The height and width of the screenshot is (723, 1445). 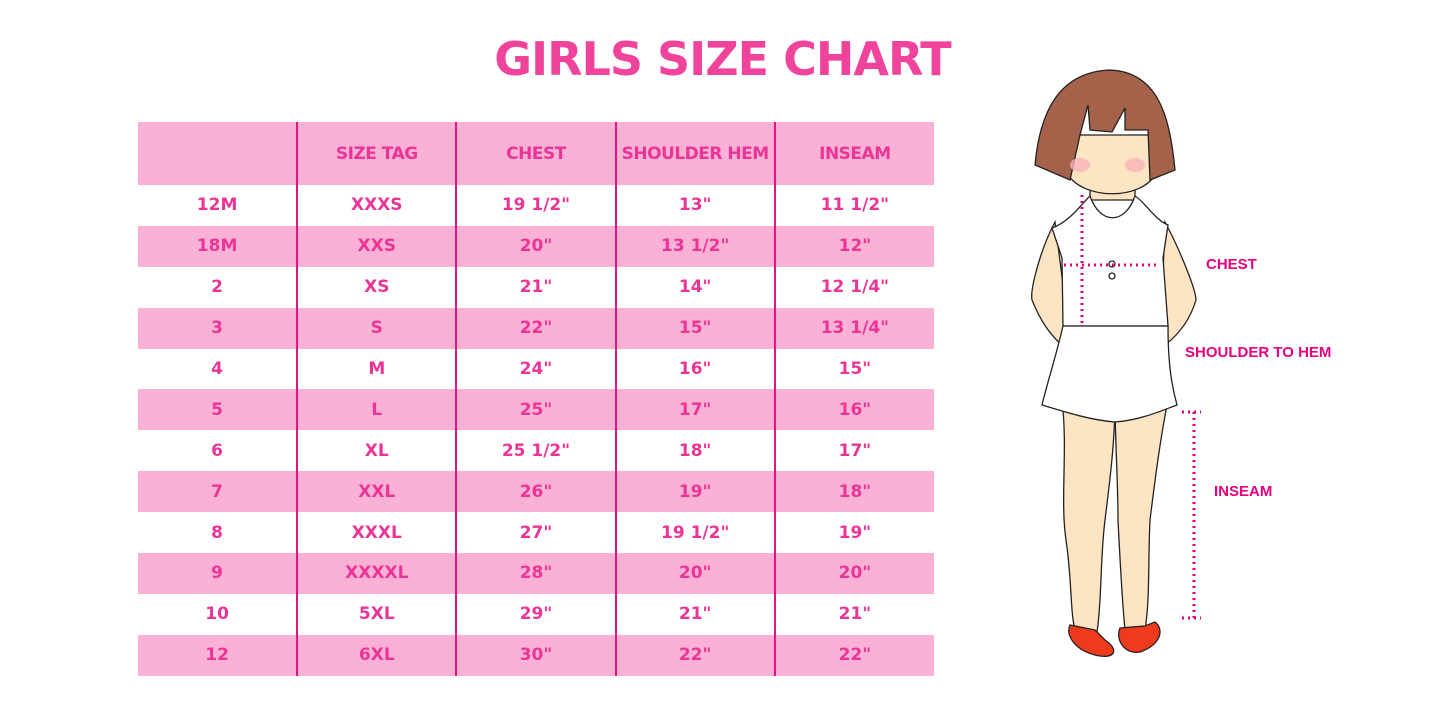 I want to click on left-shoe, so click(x=1091, y=640).